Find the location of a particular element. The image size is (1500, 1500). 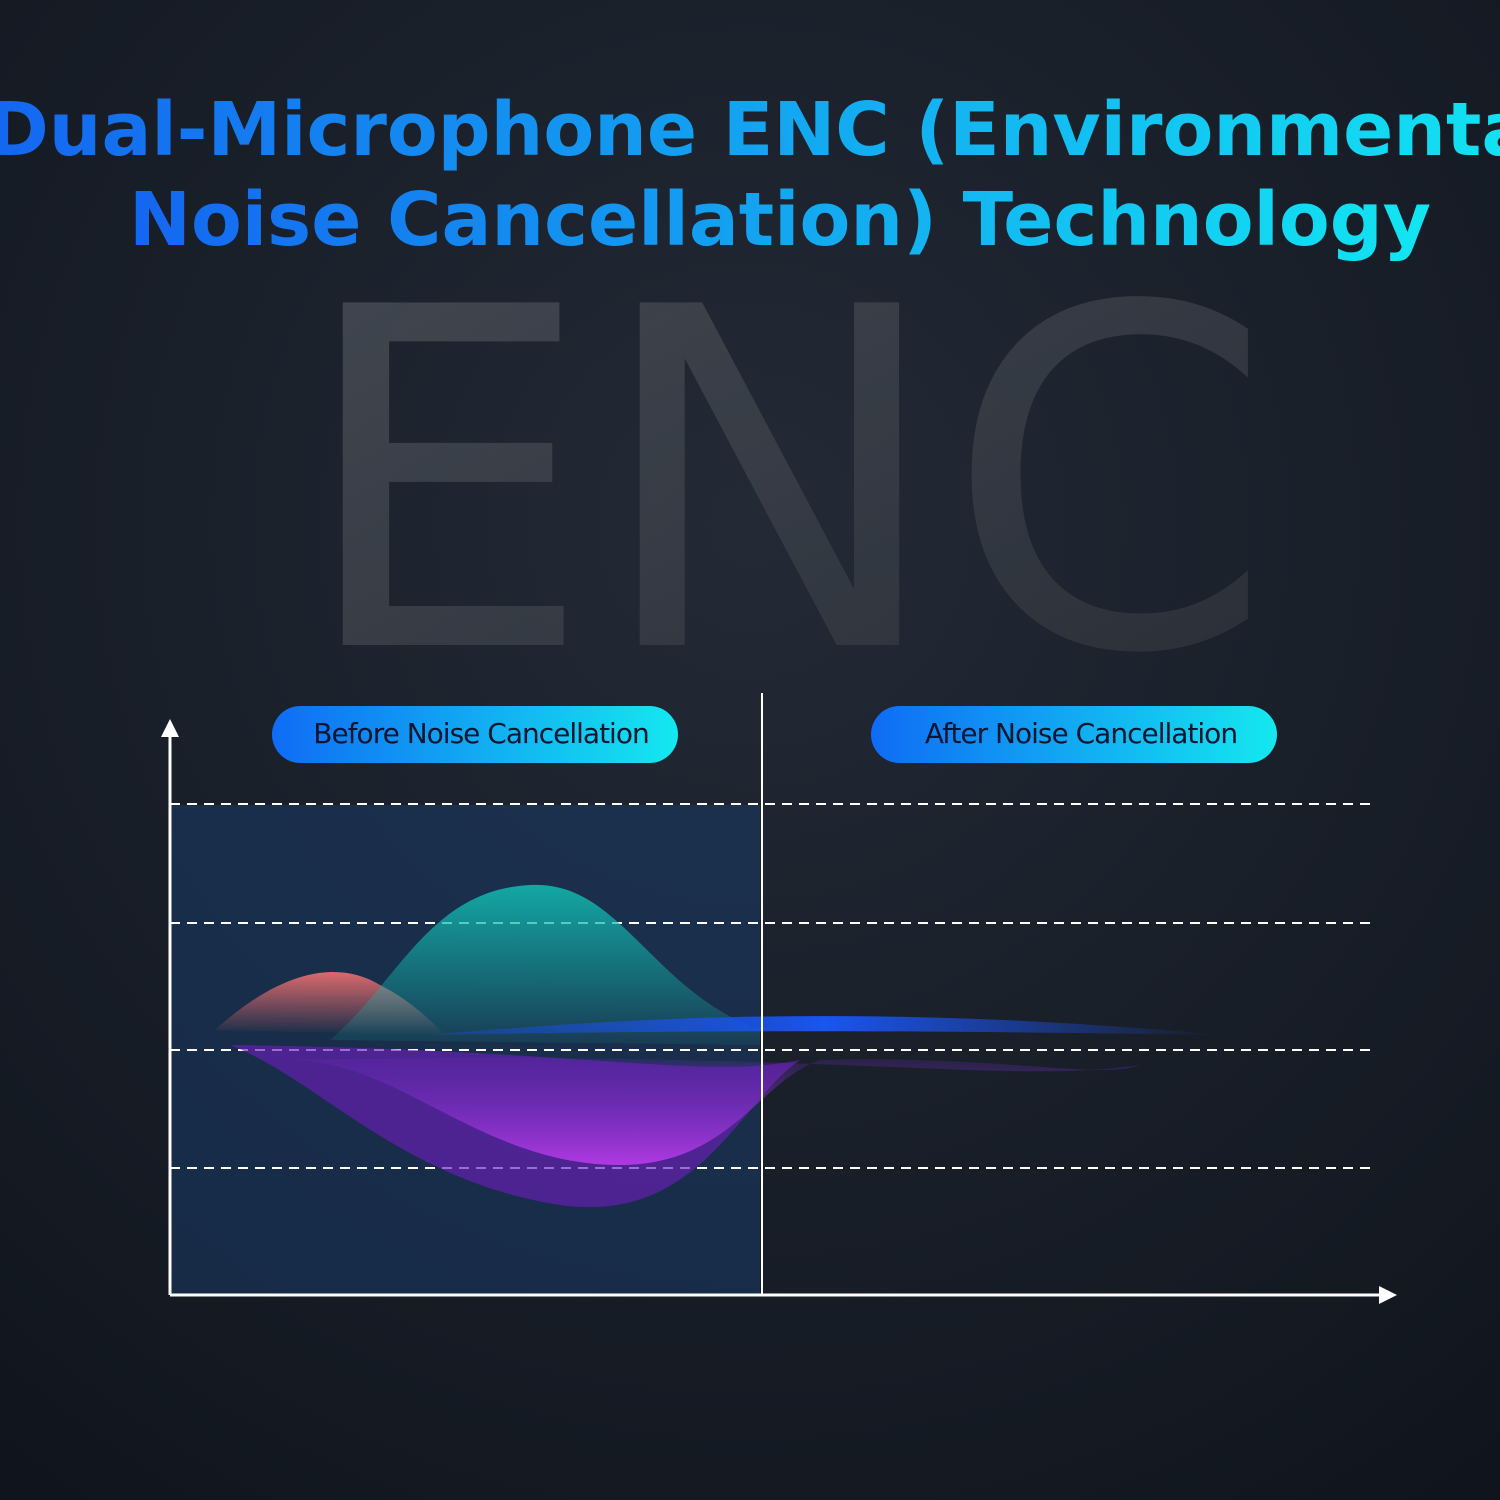

title-line: Dual-Microphone ENC (Environmental is located at coordinates (750, 130).